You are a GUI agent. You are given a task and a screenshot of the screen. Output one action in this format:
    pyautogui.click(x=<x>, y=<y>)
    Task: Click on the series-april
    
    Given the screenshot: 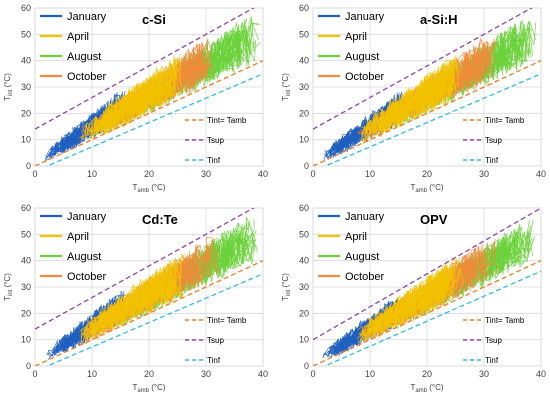 What is the action you would take?
    pyautogui.click(x=411, y=300)
    